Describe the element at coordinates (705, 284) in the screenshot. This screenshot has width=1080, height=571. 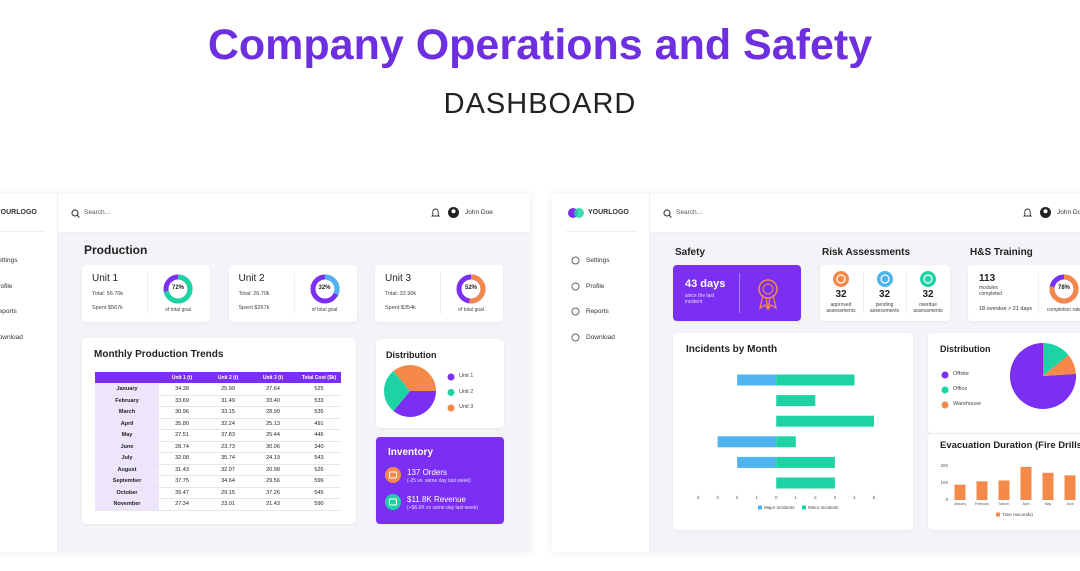
I see `safety-days: 43 days` at that location.